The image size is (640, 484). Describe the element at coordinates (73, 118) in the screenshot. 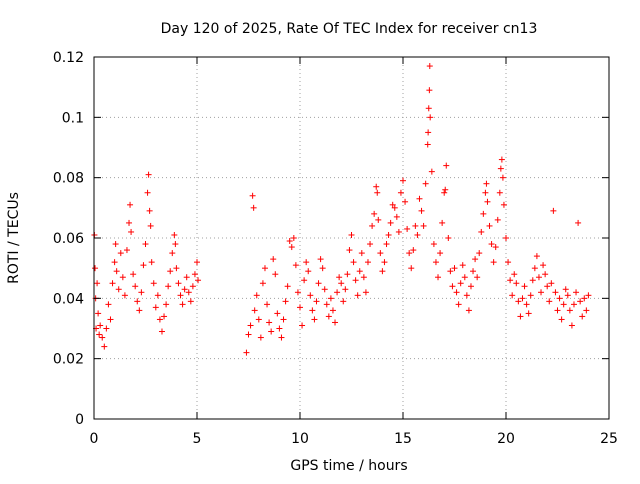

I see `y-tick-label: 0.1` at that location.